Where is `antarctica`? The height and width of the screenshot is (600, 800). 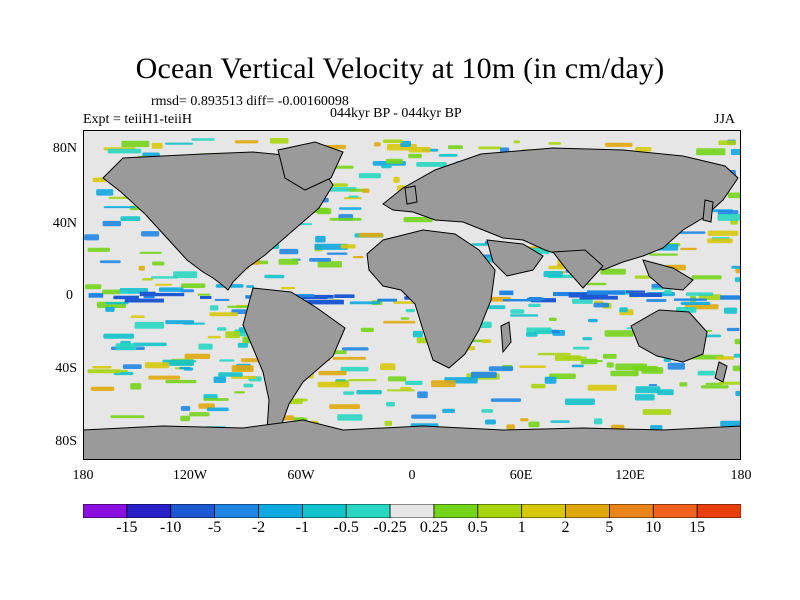 antarctica is located at coordinates (412, 439).